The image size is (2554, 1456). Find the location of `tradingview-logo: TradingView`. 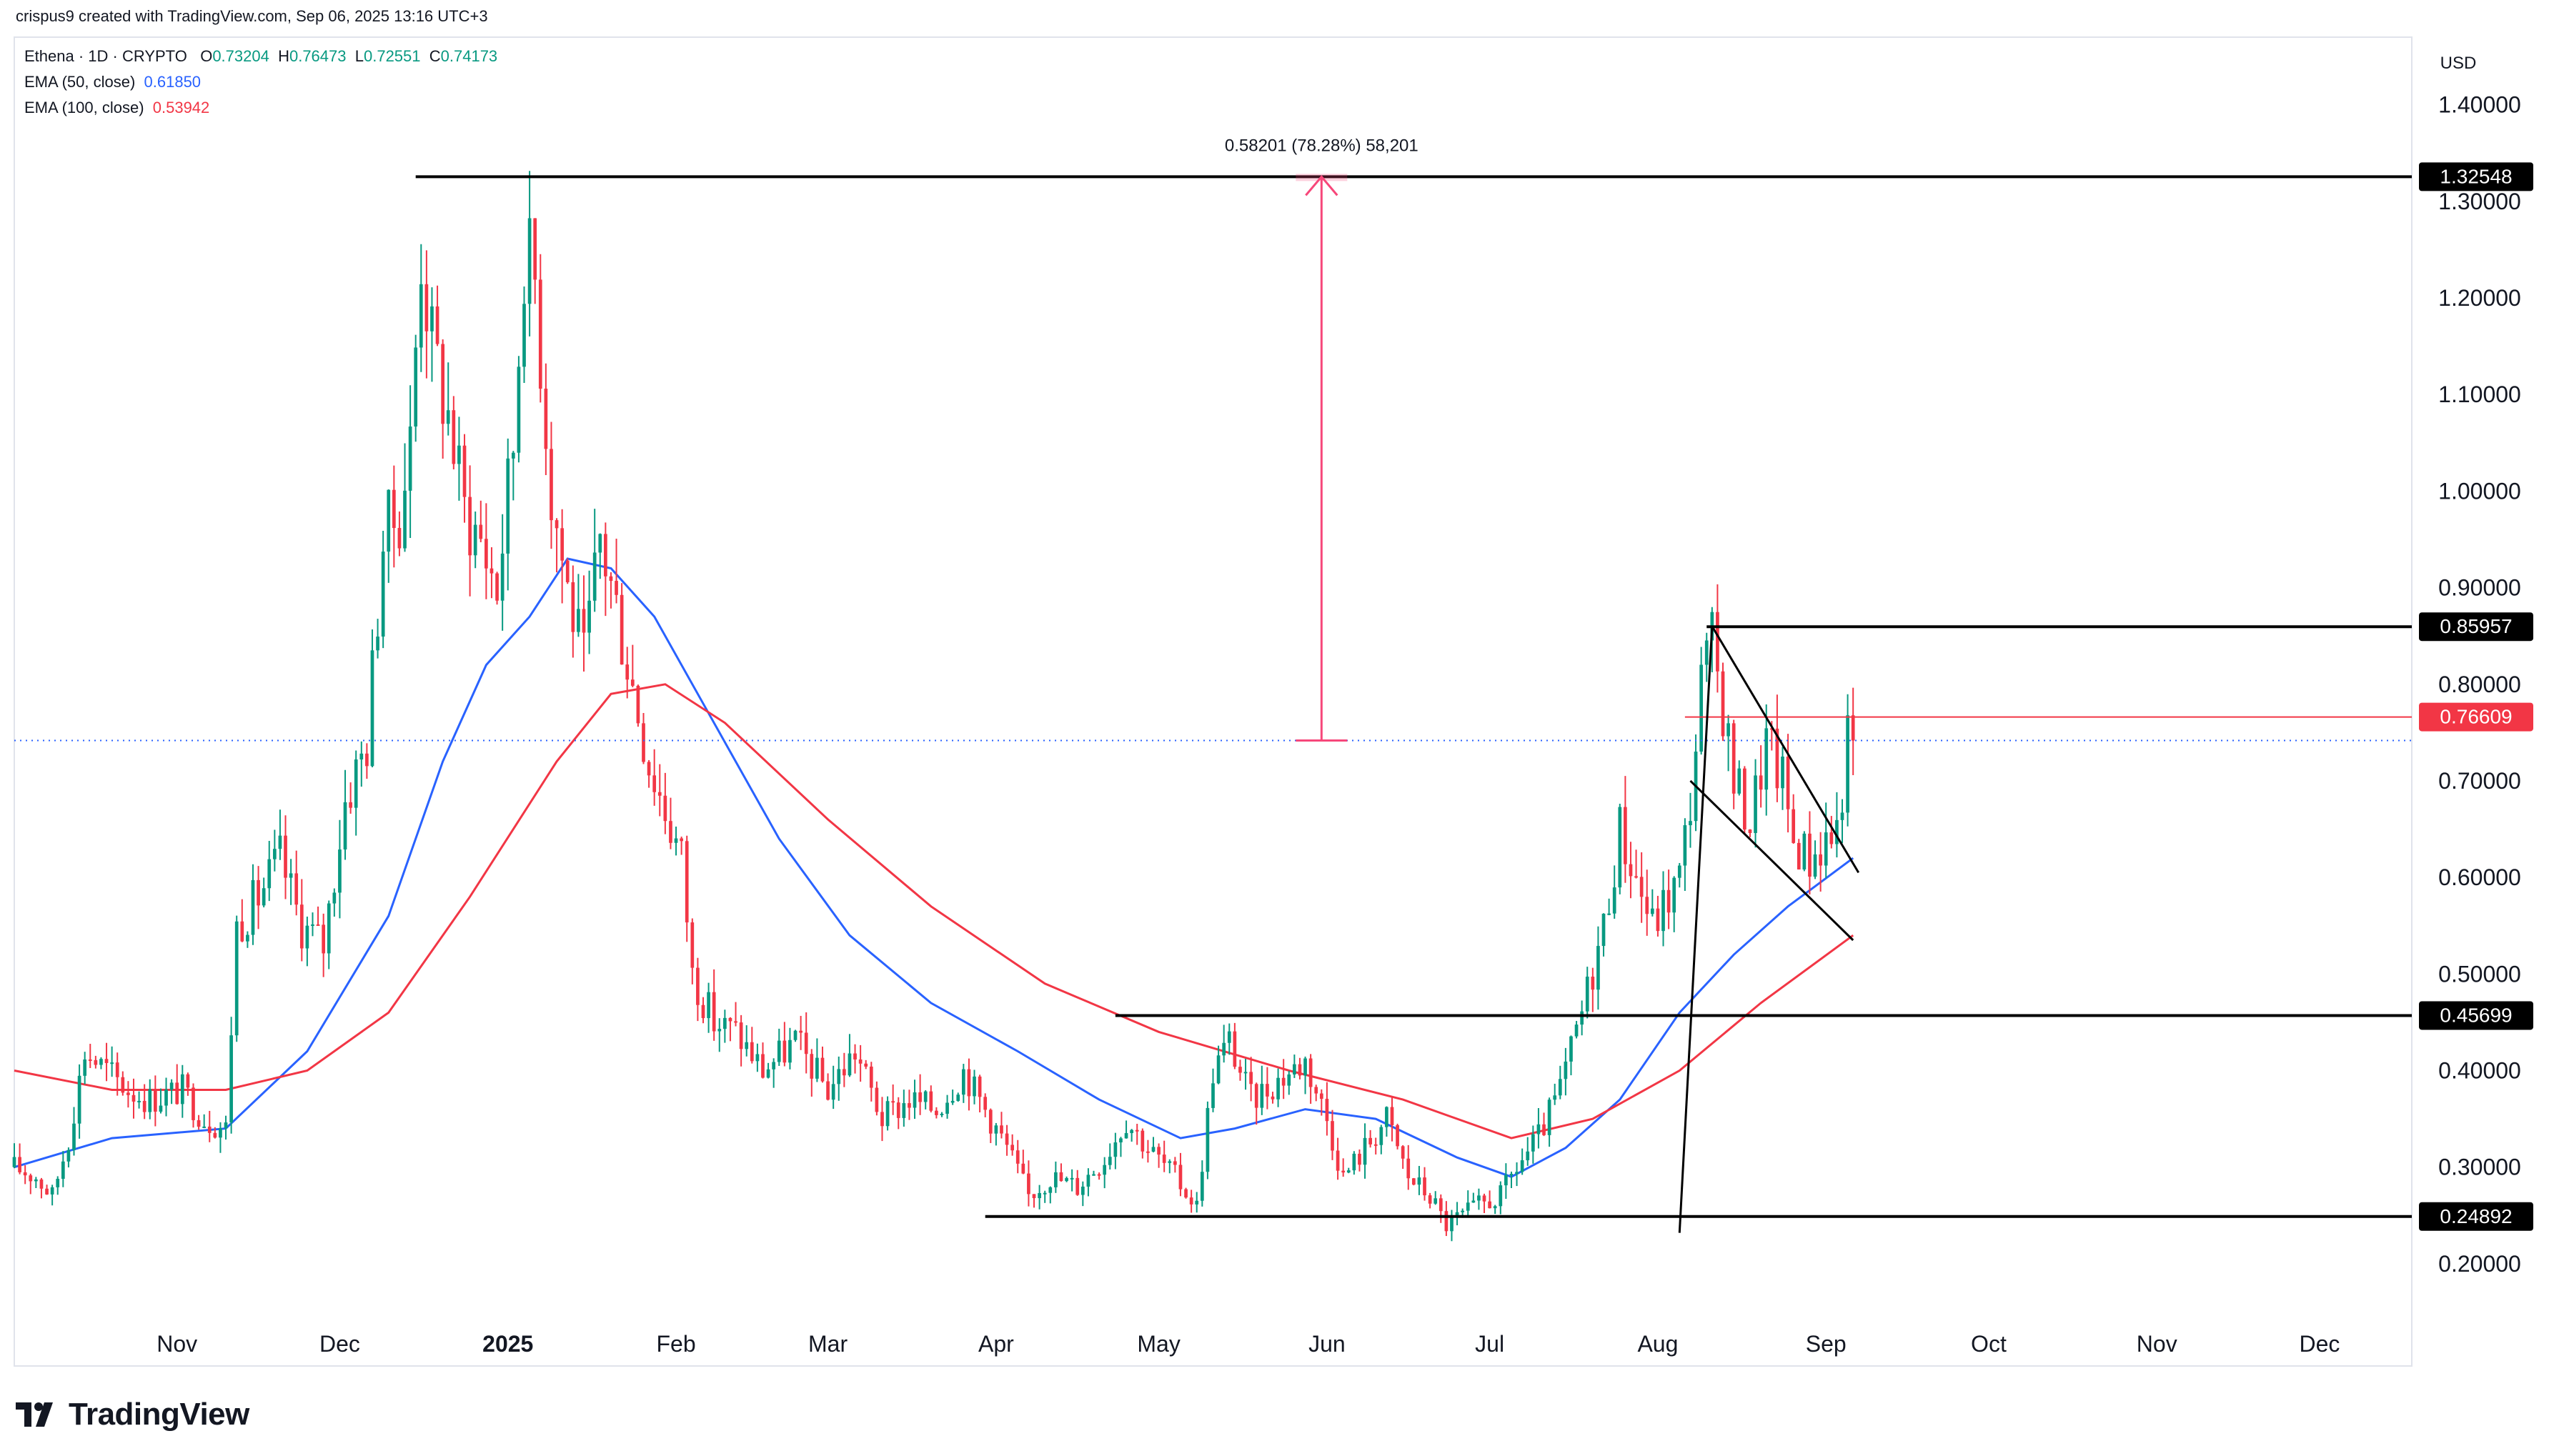

tradingview-logo: TradingView is located at coordinates (132, 1414).